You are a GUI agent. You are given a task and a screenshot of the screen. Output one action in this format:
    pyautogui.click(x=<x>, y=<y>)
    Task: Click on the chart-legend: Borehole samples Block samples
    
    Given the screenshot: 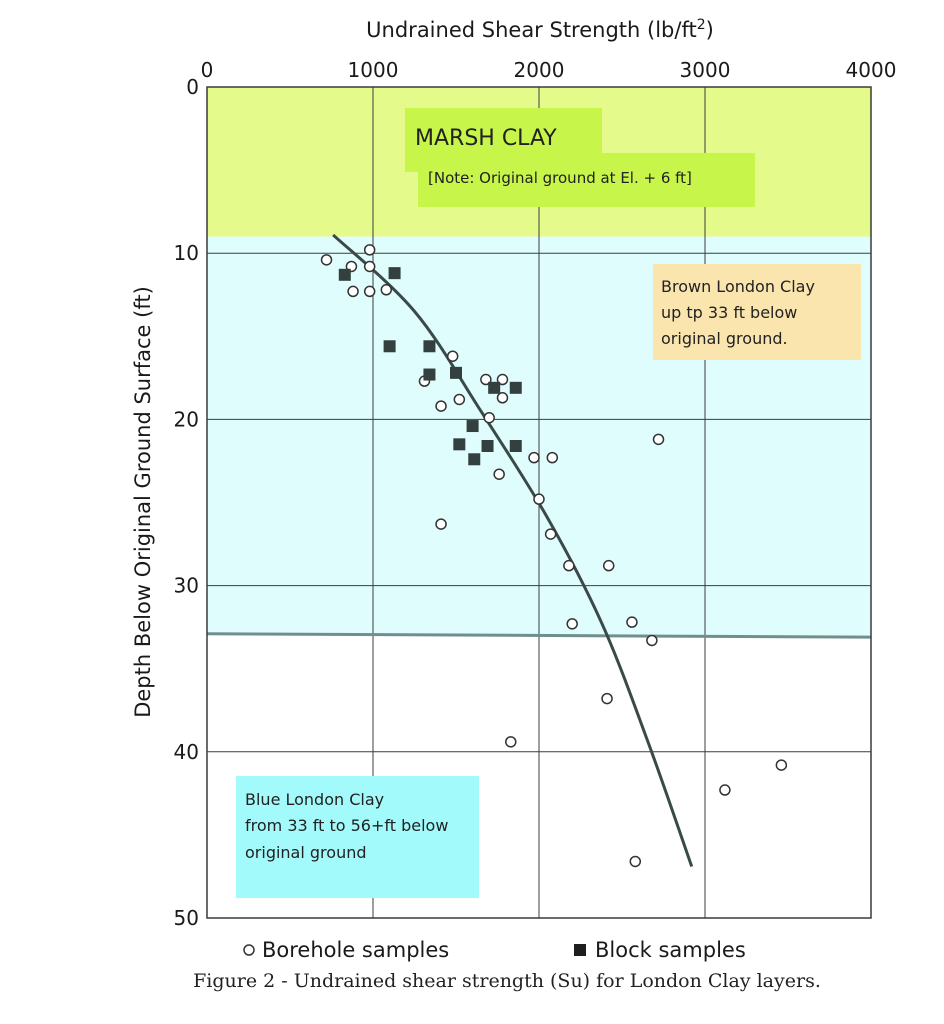 What is the action you would take?
    pyautogui.click(x=494, y=950)
    